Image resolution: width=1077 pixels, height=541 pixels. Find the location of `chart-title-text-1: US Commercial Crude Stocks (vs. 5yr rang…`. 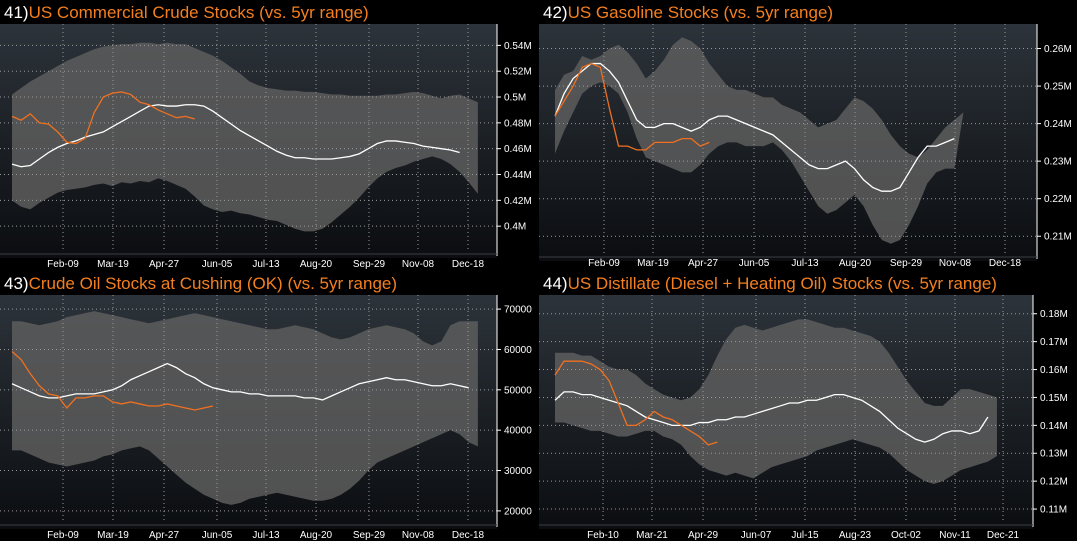

chart-title-text-1: US Commercial Crude Stocks (vs. 5yr rang… is located at coordinates (198, 12).